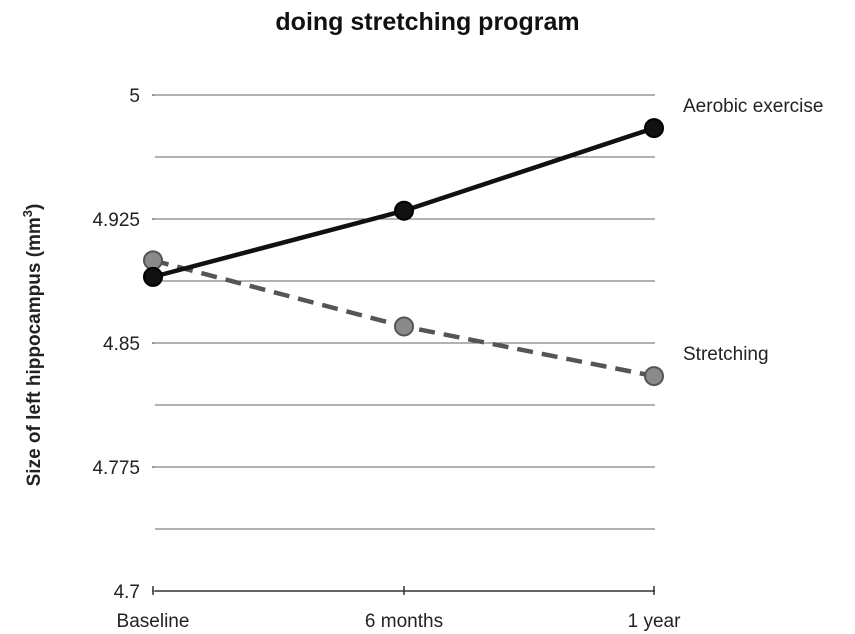  I want to click on y-axis-label-superscript: 3, so click(27, 213).